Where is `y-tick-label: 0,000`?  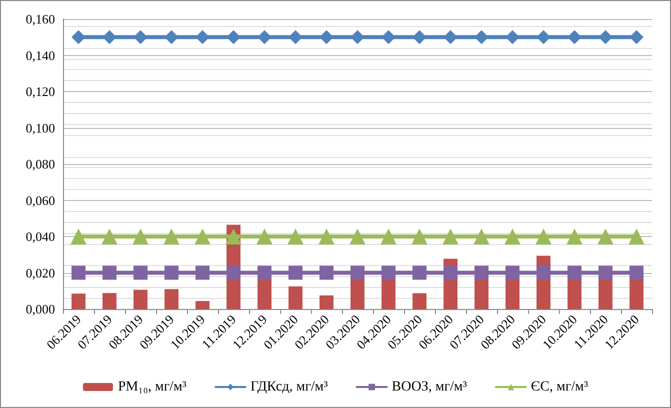
y-tick-label: 0,000 is located at coordinates (40, 309).